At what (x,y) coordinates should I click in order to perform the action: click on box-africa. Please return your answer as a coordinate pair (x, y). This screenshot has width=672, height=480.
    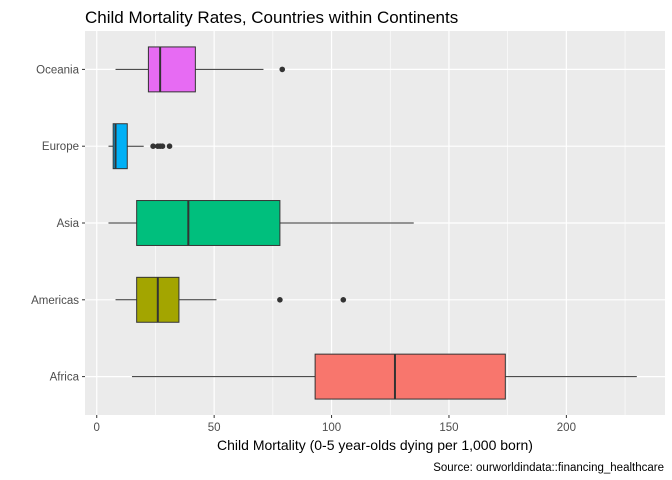
    Looking at the image, I should click on (384, 376).